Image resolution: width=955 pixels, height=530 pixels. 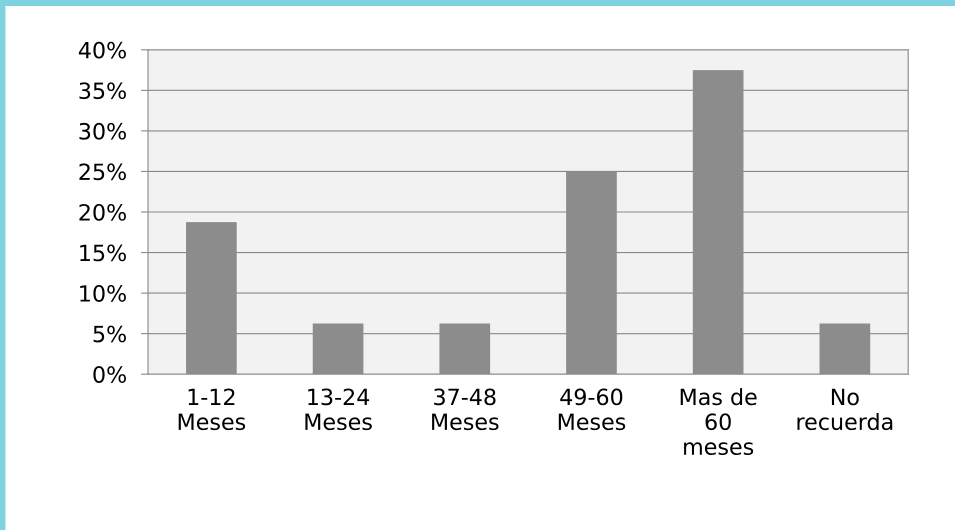 I want to click on x-tick-label: 1-12 Meses, so click(x=212, y=409).